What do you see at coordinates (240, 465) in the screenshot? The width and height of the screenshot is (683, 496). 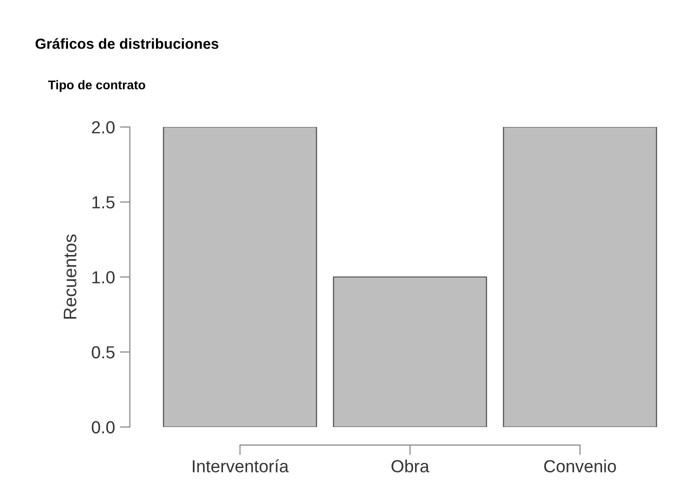 I see `x-tick-label: Interventoría` at bounding box center [240, 465].